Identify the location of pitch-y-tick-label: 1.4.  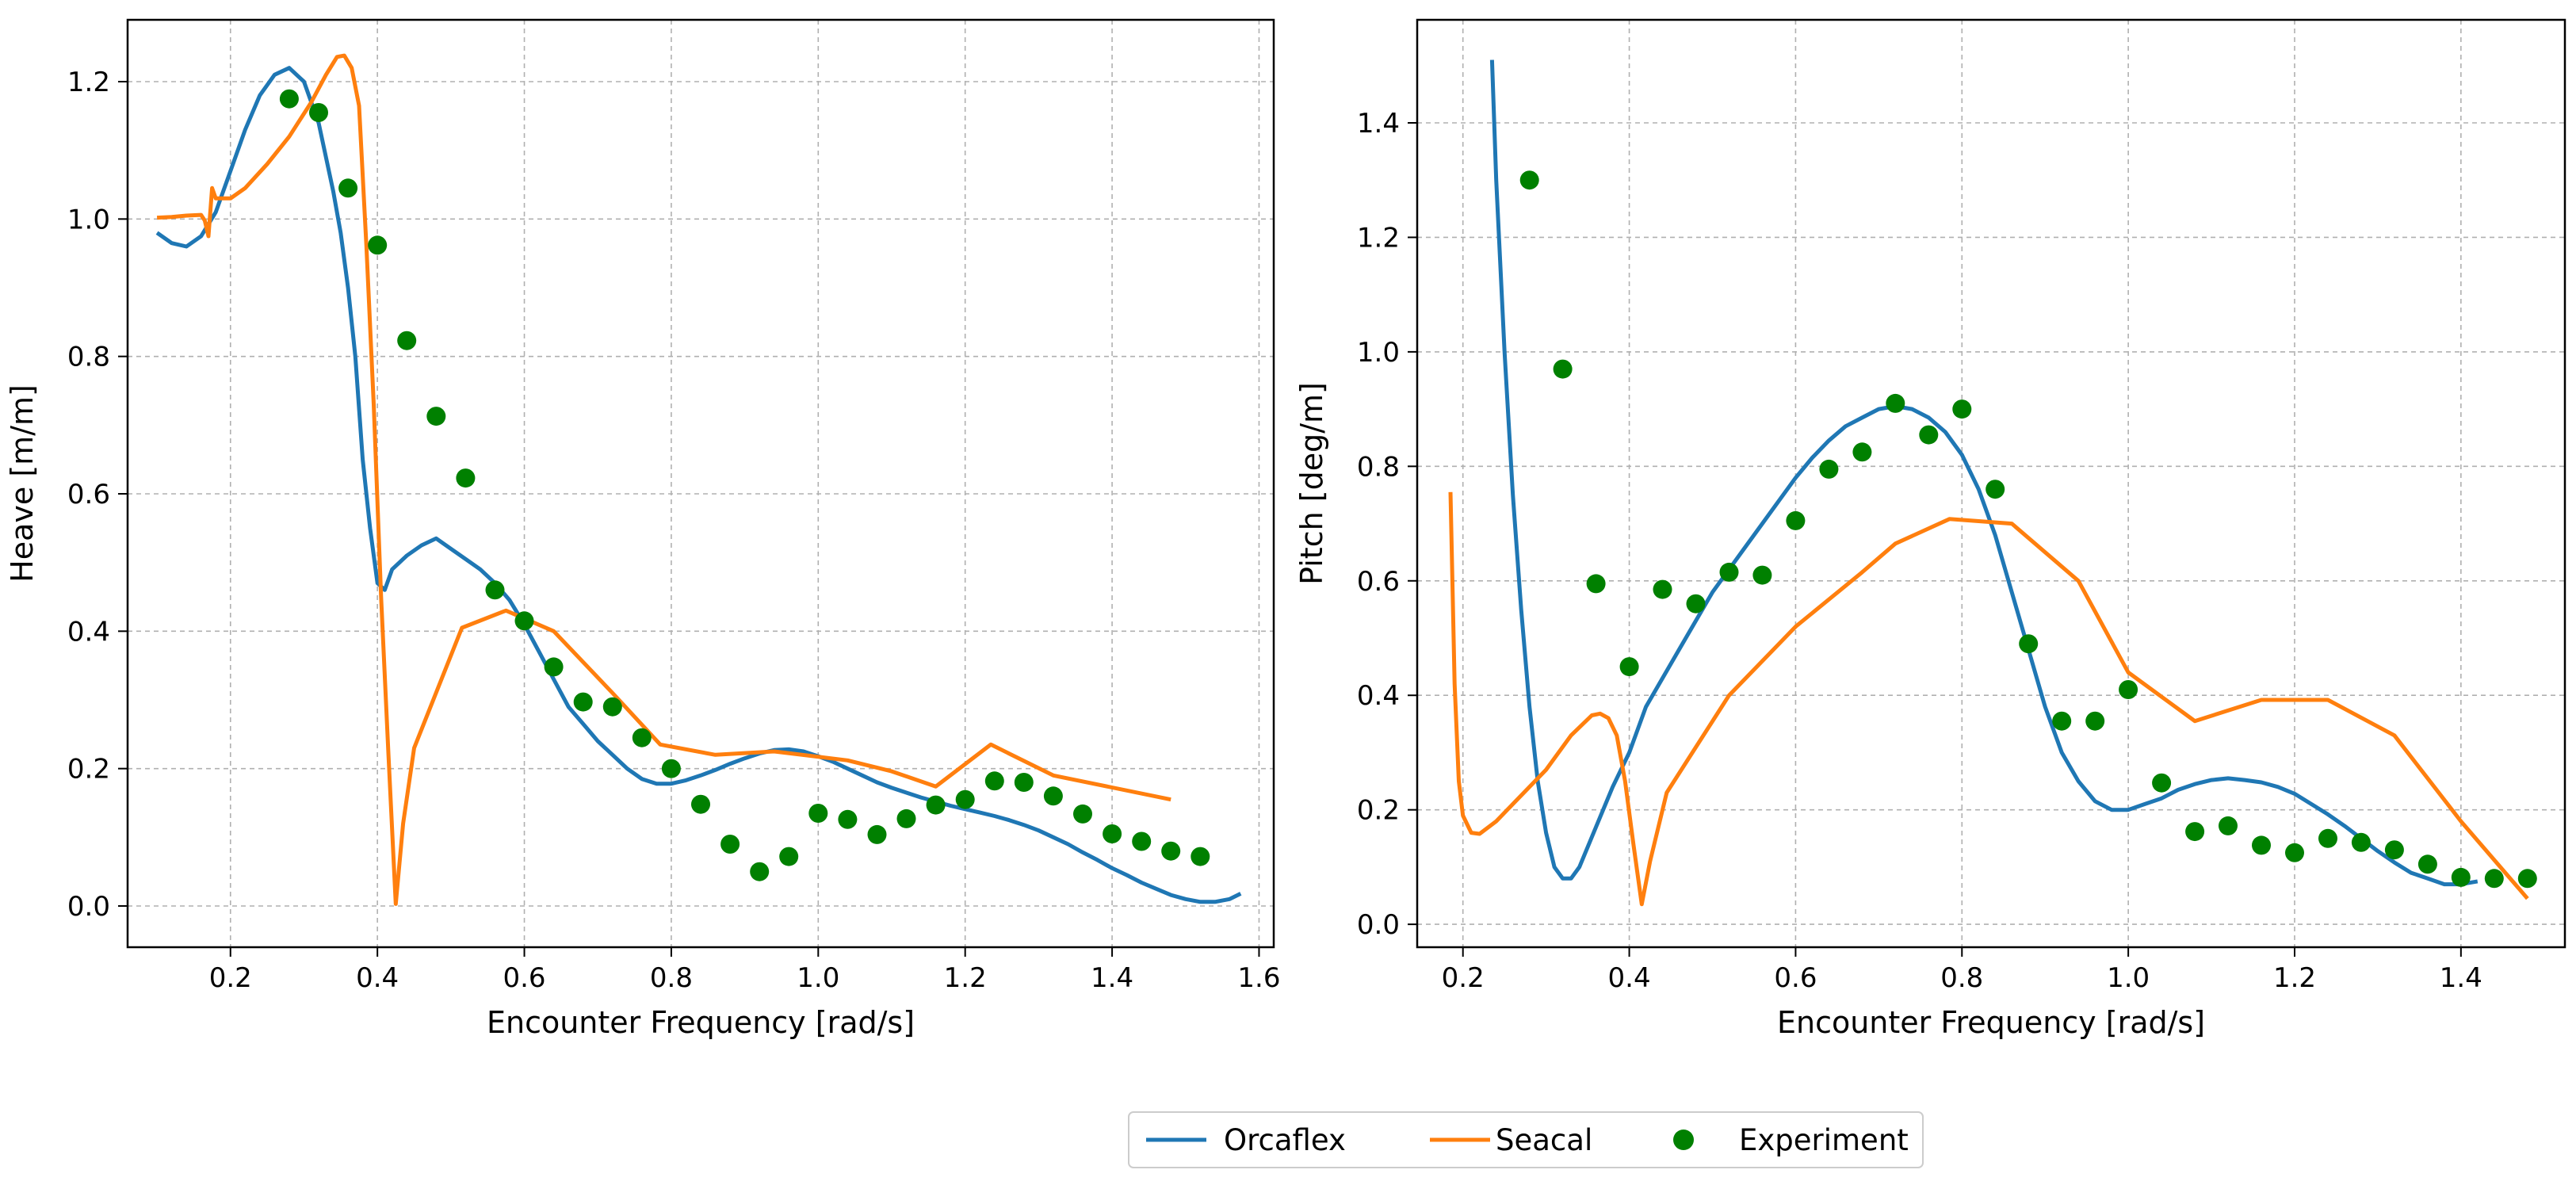
(1378, 124).